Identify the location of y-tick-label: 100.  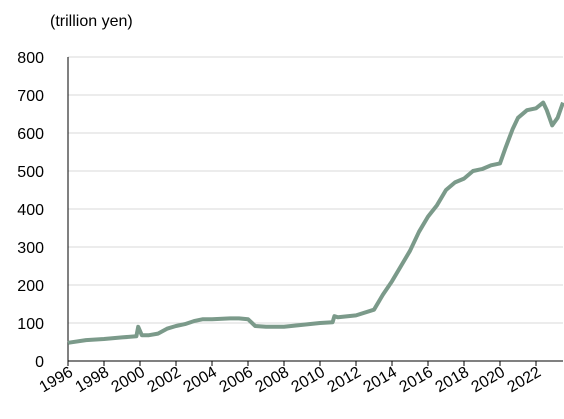
(30, 324).